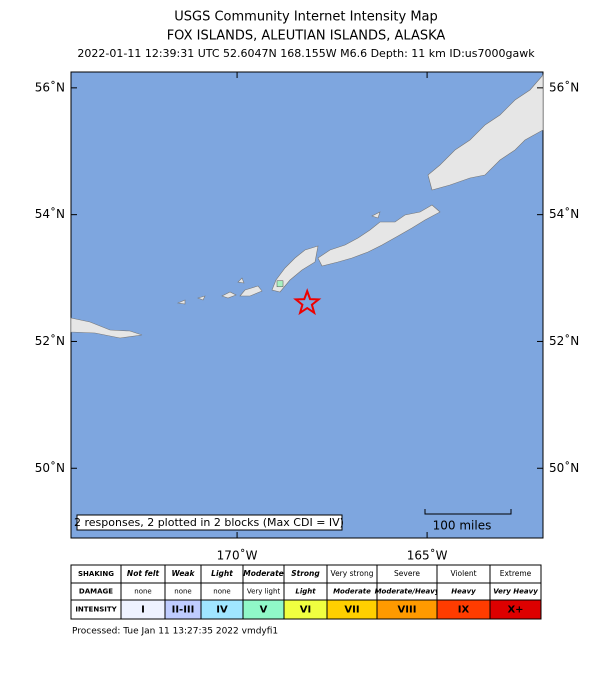 The image size is (612, 684). I want to click on lat-label-right: 52˚N, so click(564, 340).